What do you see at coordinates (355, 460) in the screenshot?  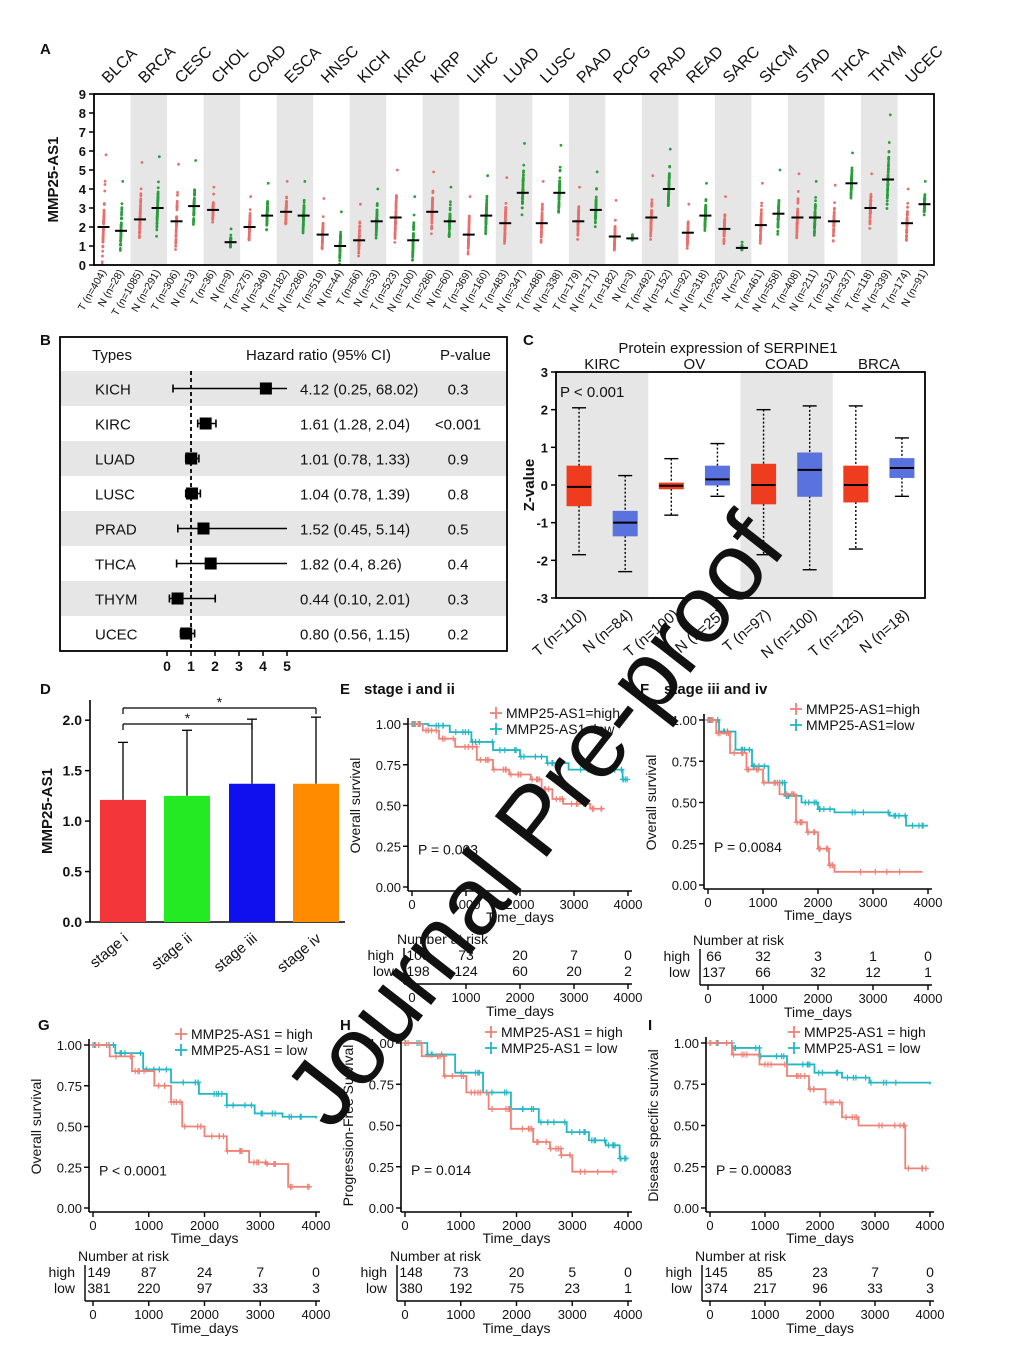 I see `hr-text: 1.01 (0.78, 1.33)` at bounding box center [355, 460].